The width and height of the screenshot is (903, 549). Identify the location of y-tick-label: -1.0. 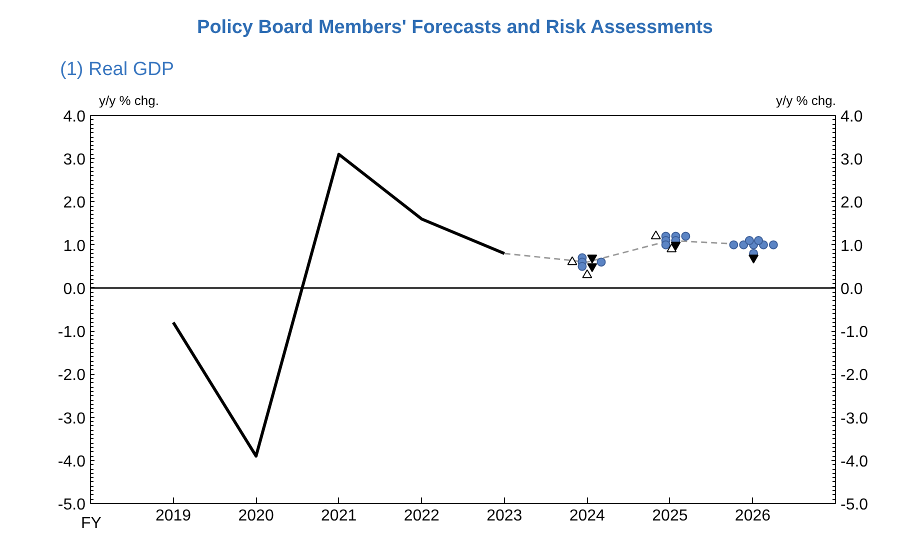
(72, 332).